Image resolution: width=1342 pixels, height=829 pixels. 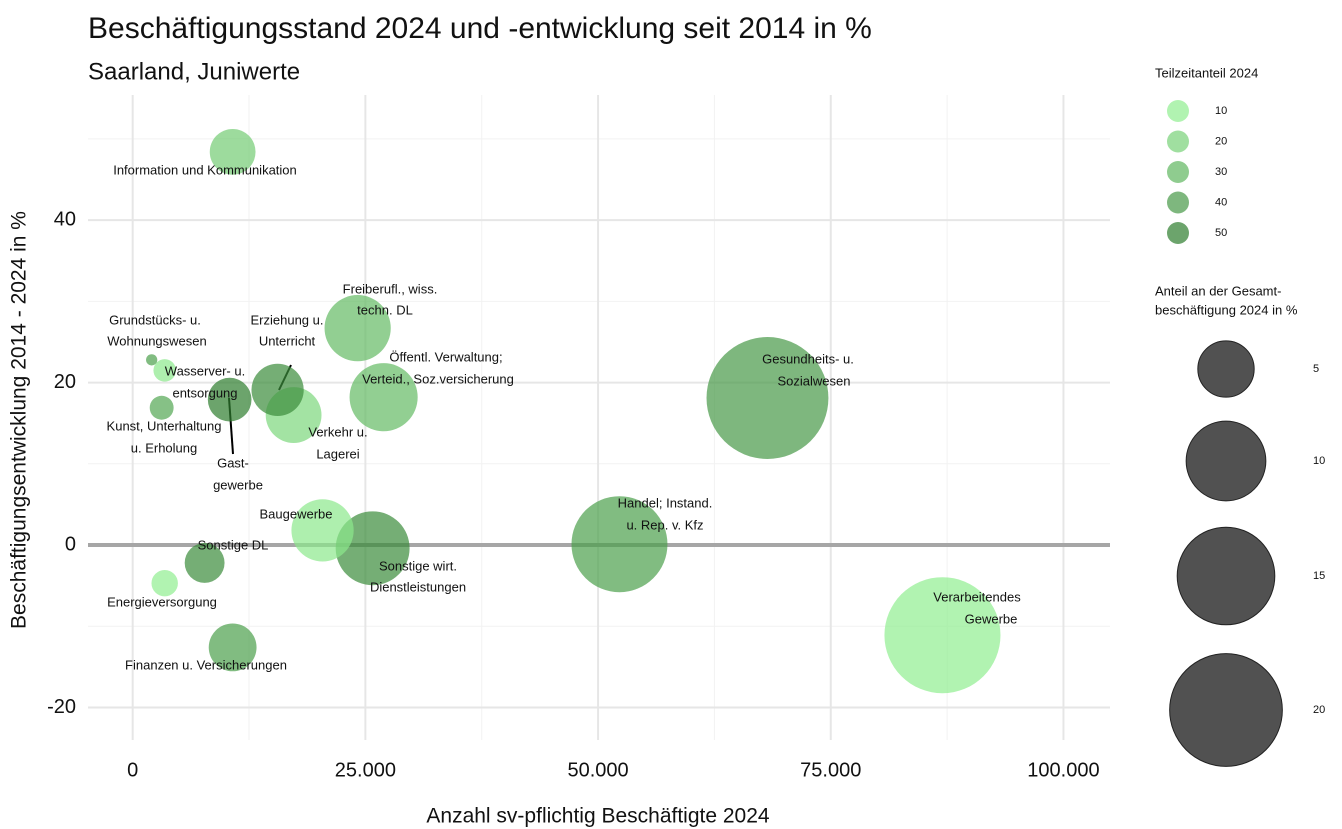 What do you see at coordinates (194, 71) in the screenshot?
I see `chart-subtitle: Saarland, Juniwerte` at bounding box center [194, 71].